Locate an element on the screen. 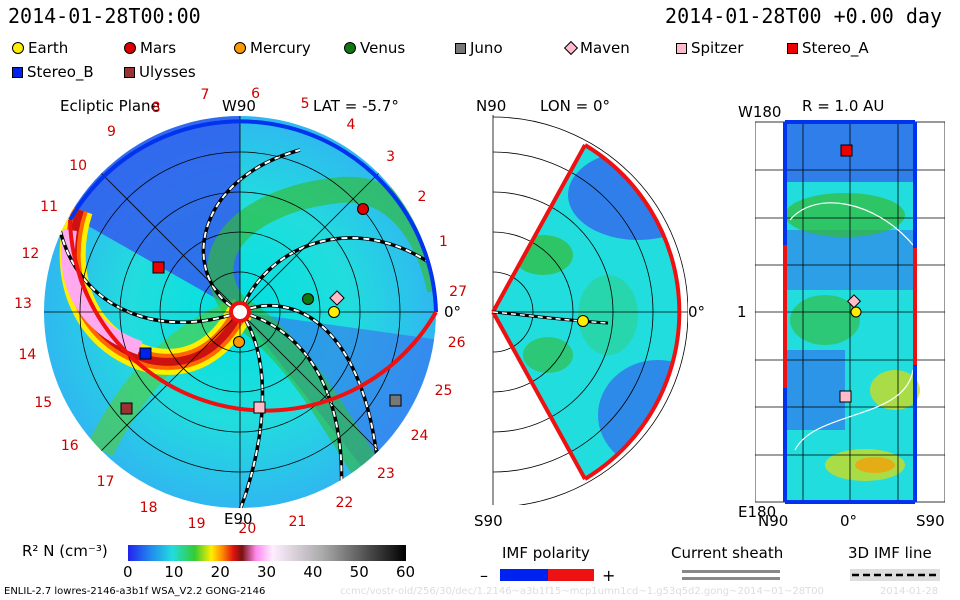  imf-positive-swatch is located at coordinates (571, 575).